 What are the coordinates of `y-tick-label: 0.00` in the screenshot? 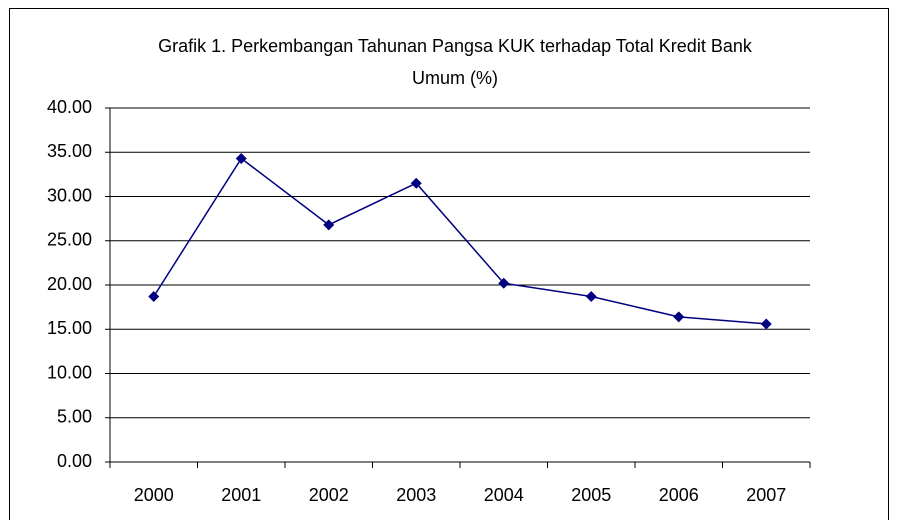 It's located at (74, 461).